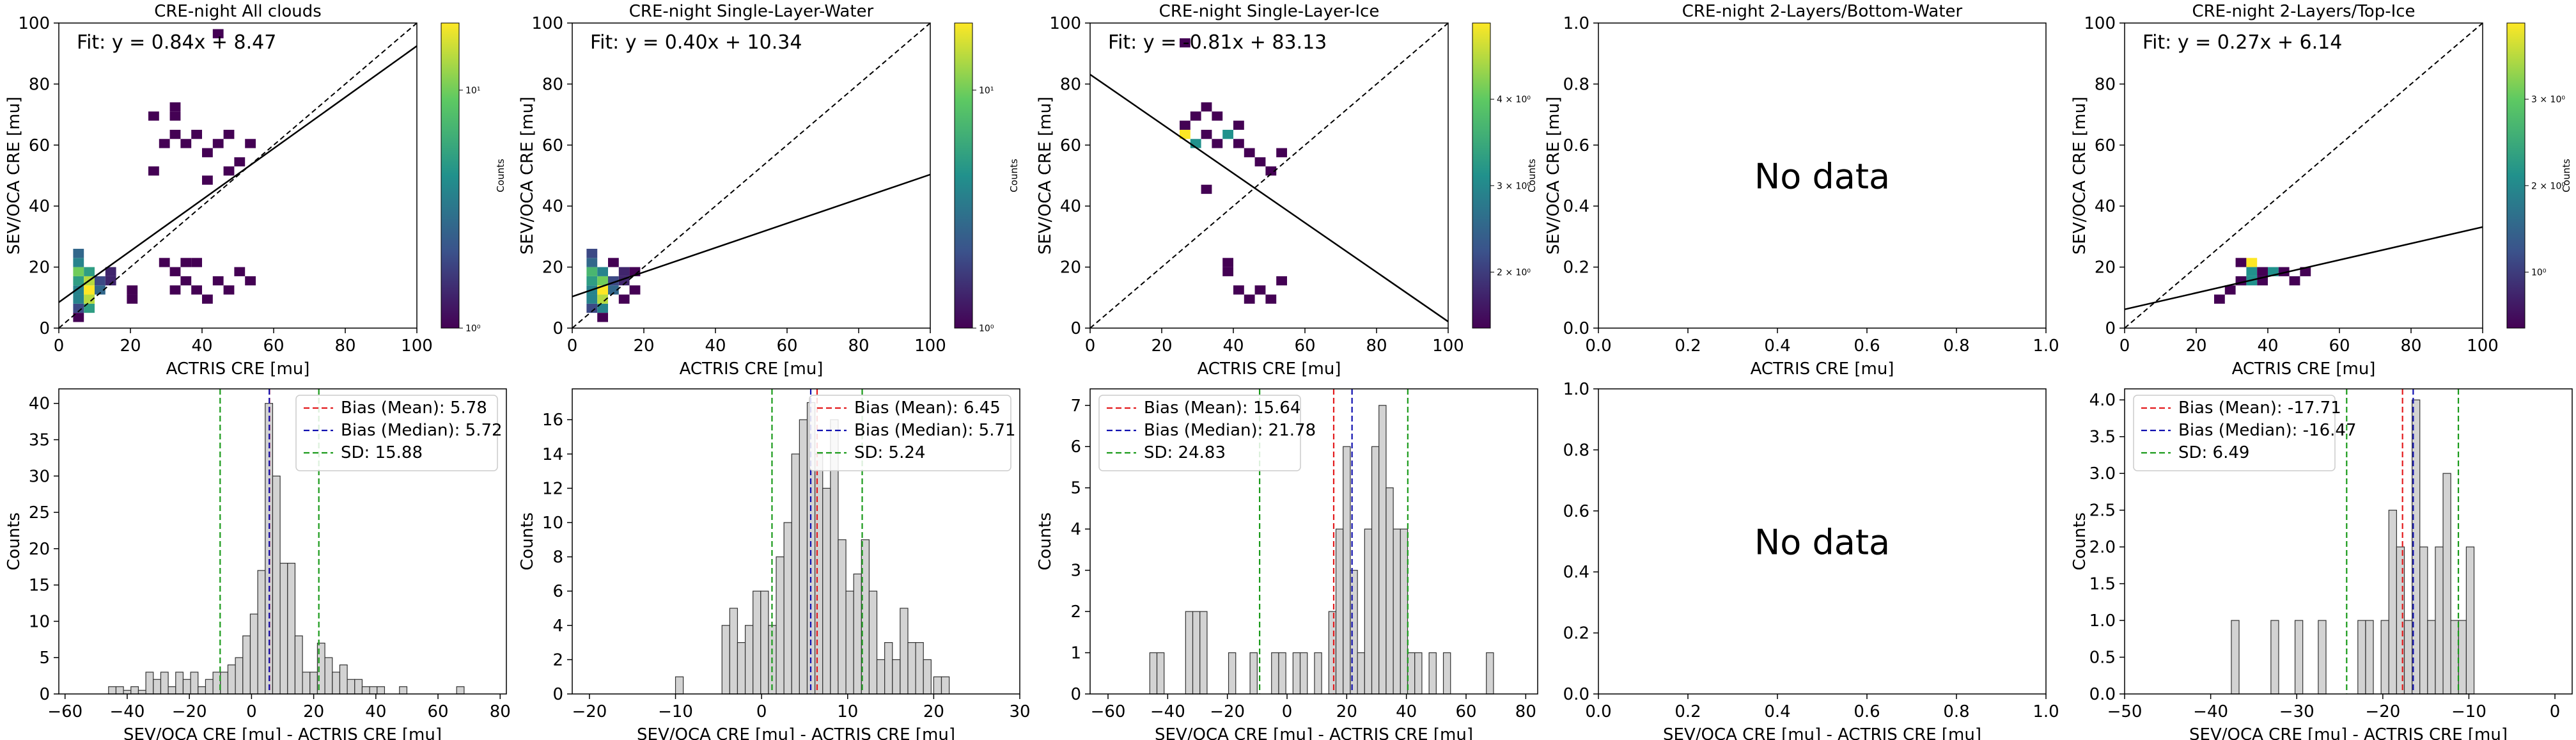 The width and height of the screenshot is (2576, 740). I want to click on panel-title: CRE-night Single-Layer-Ice, so click(1269, 11).